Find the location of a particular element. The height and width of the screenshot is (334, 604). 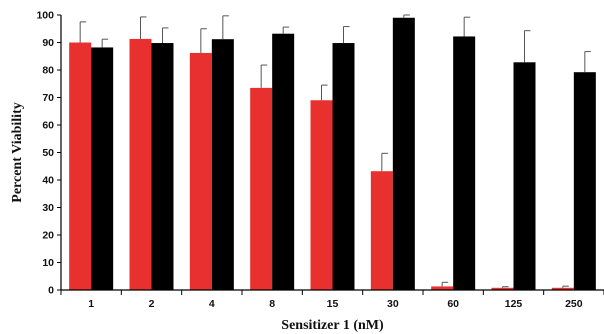

y-axis-title: Percent Viability is located at coordinates (17, 152).